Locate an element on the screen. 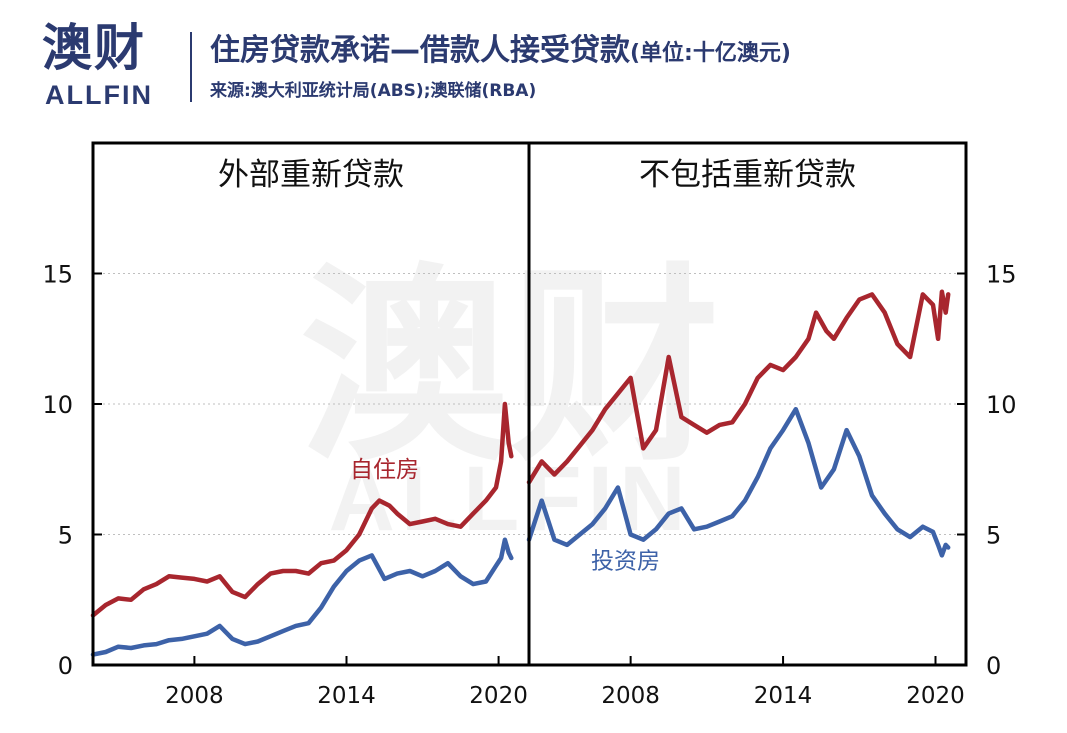  title-text: 住房贷款承诺—借款人接受贷款 is located at coordinates (420, 50).